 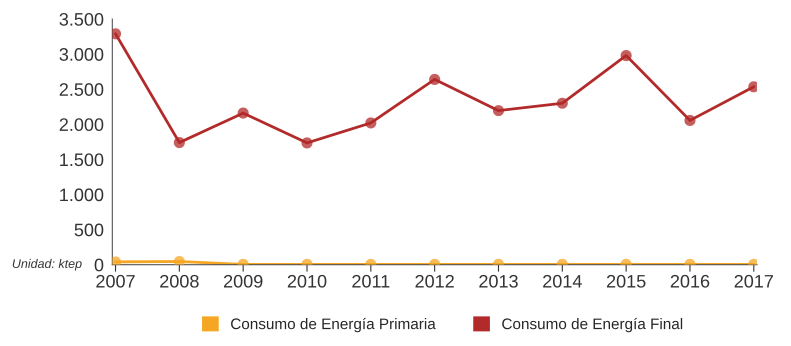 I want to click on x-tick-label: 2007, so click(x=115, y=281).